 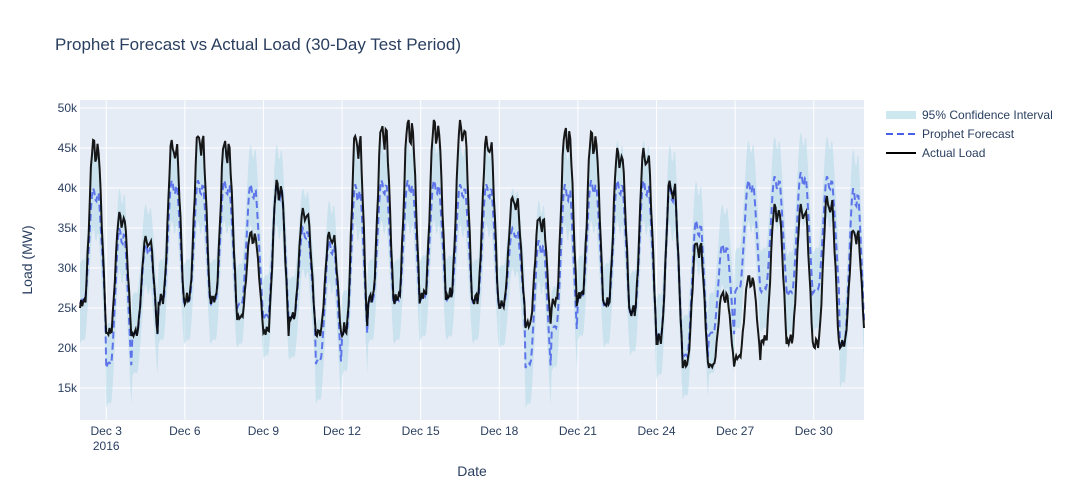 I want to click on y-tick-label: 25k, so click(x=68, y=308).